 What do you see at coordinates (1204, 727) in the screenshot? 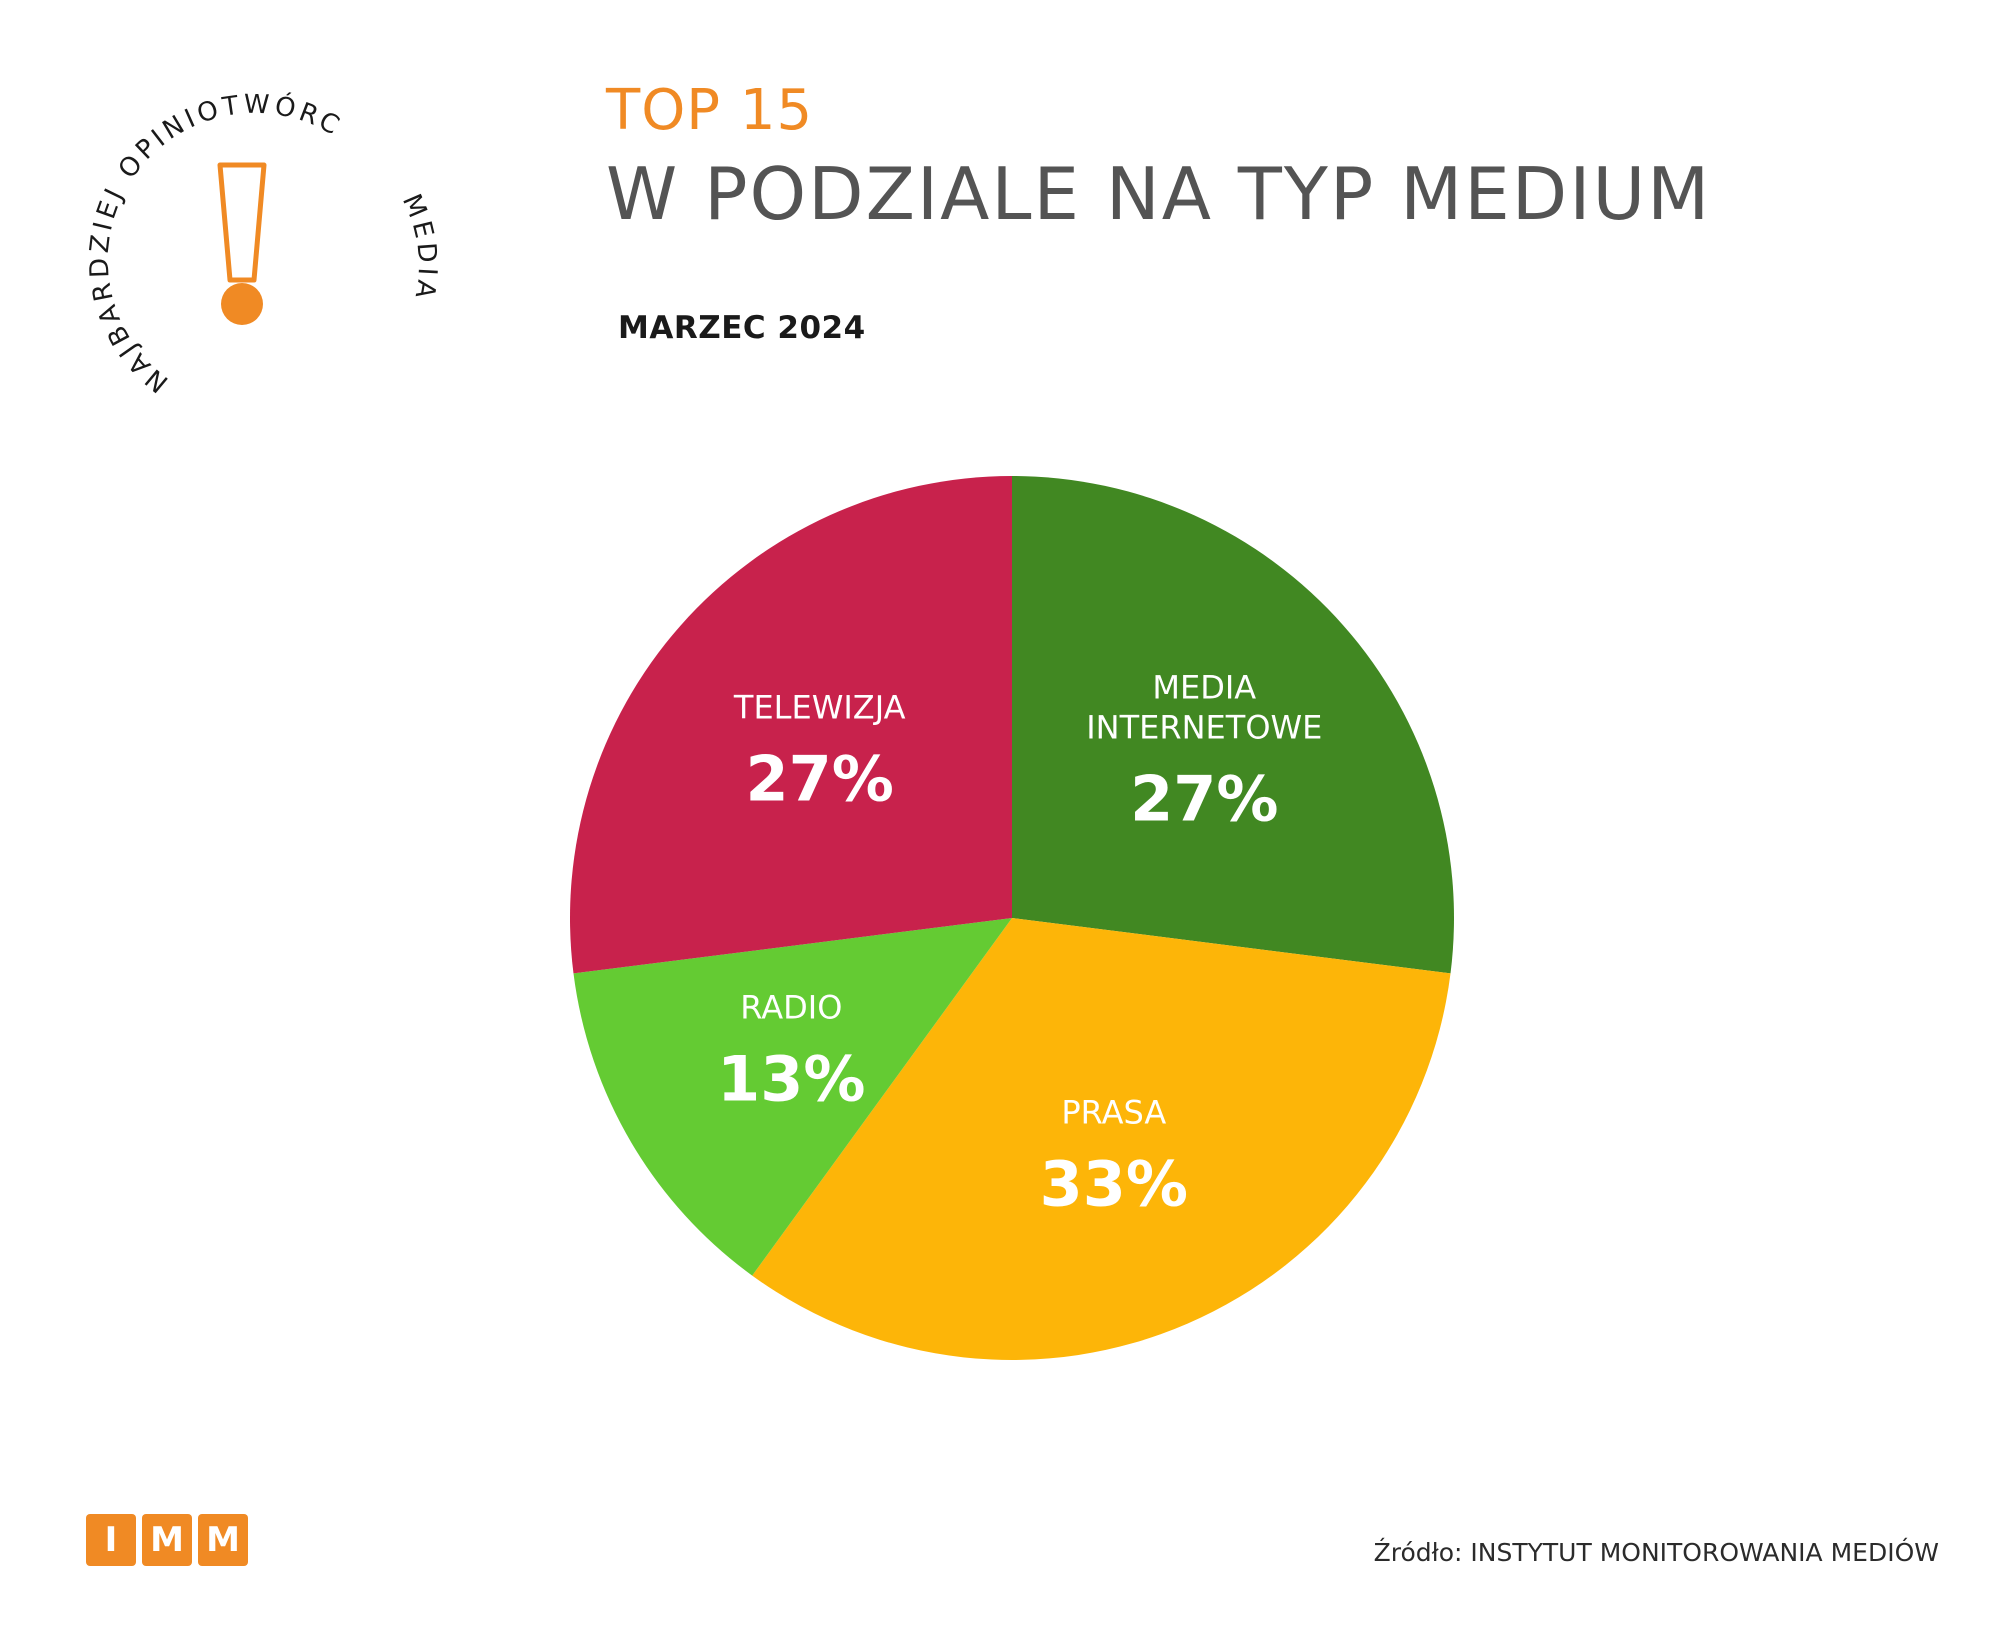
I see `slice-label: INTERNETOWE` at bounding box center [1204, 727].